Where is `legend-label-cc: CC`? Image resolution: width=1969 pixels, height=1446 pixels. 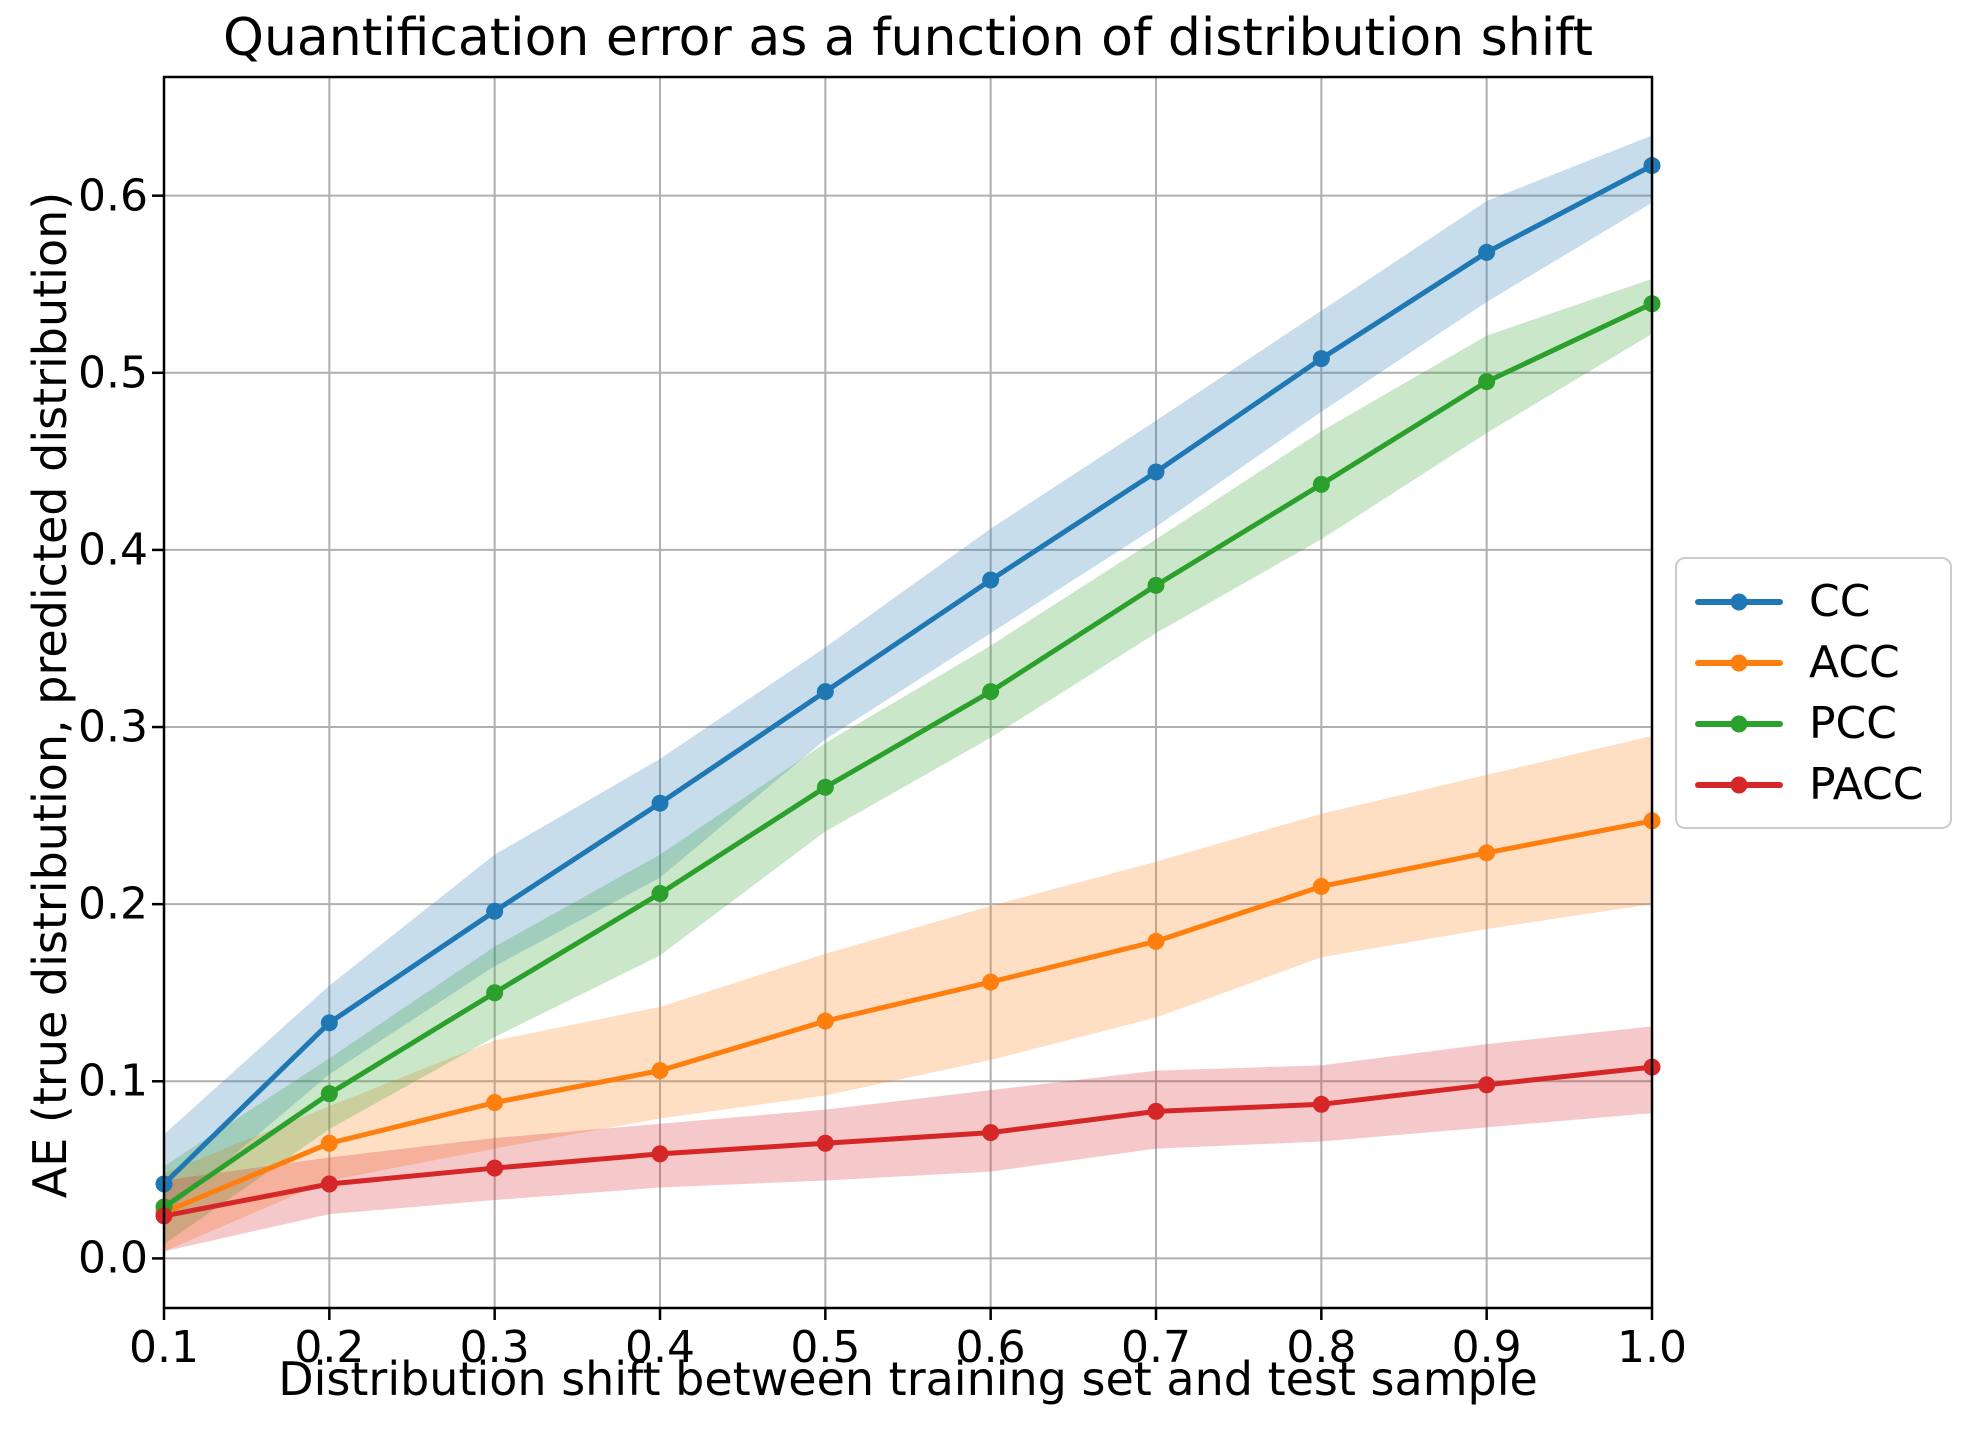 legend-label-cc: CC is located at coordinates (1840, 601).